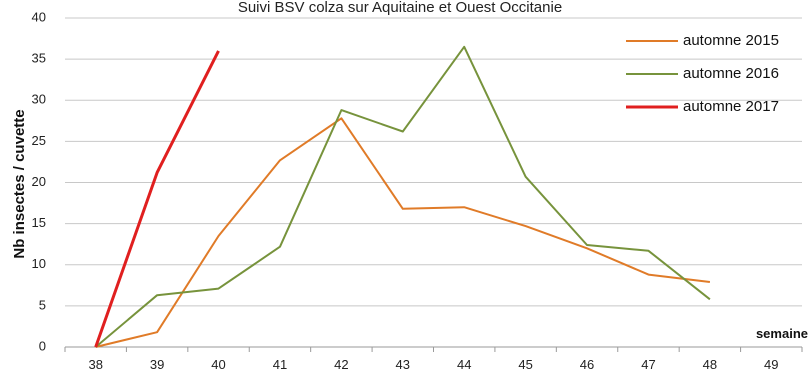  What do you see at coordinates (587, 364) in the screenshot?
I see `x-tick-label: 46` at bounding box center [587, 364].